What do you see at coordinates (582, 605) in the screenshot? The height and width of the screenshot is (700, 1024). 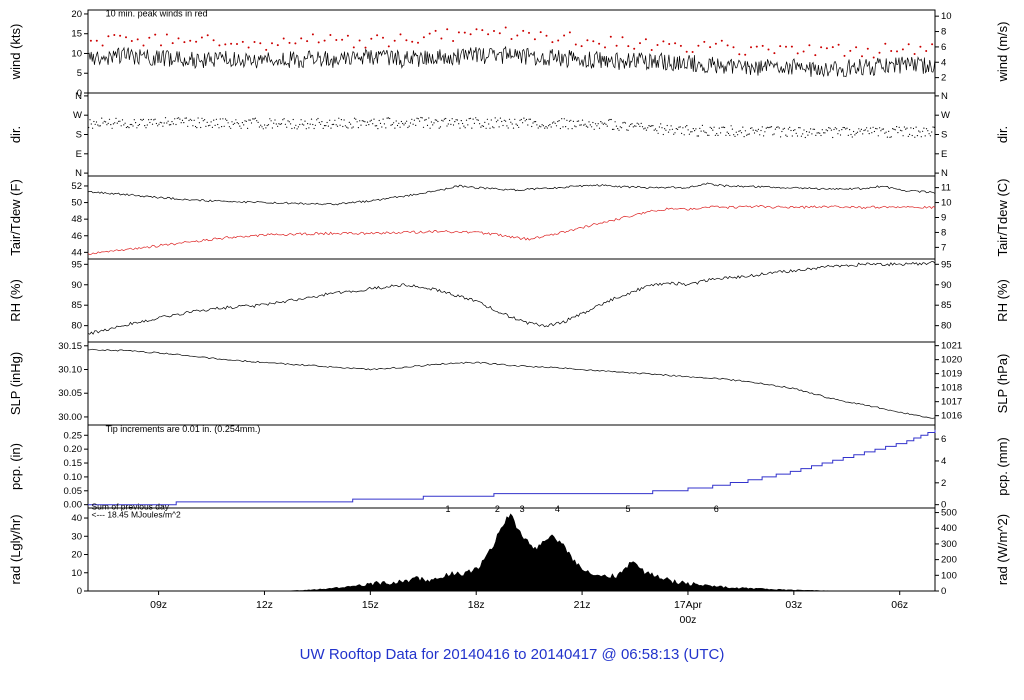 I see `x-tick-label: 21z` at bounding box center [582, 605].